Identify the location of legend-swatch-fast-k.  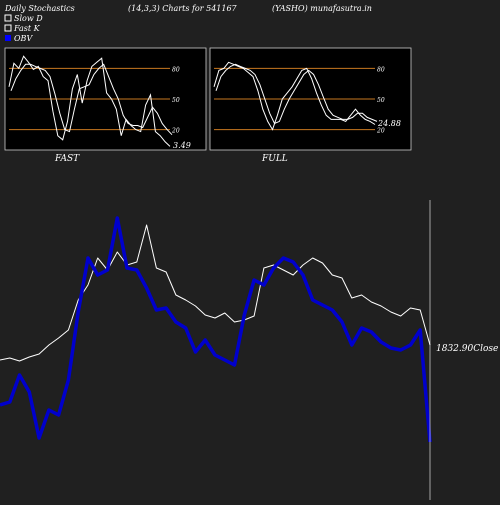
(8, 28).